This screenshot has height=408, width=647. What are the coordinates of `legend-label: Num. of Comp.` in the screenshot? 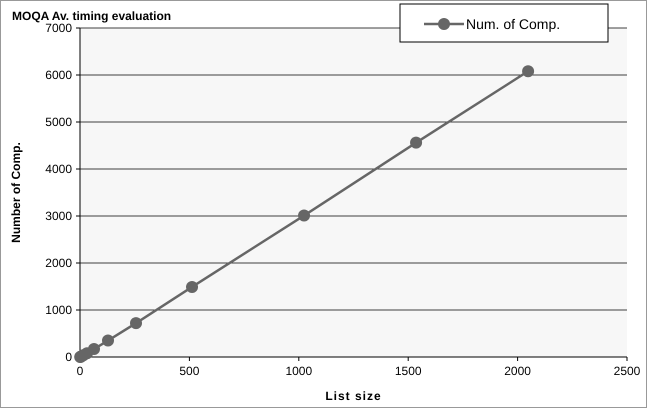 It's located at (513, 24).